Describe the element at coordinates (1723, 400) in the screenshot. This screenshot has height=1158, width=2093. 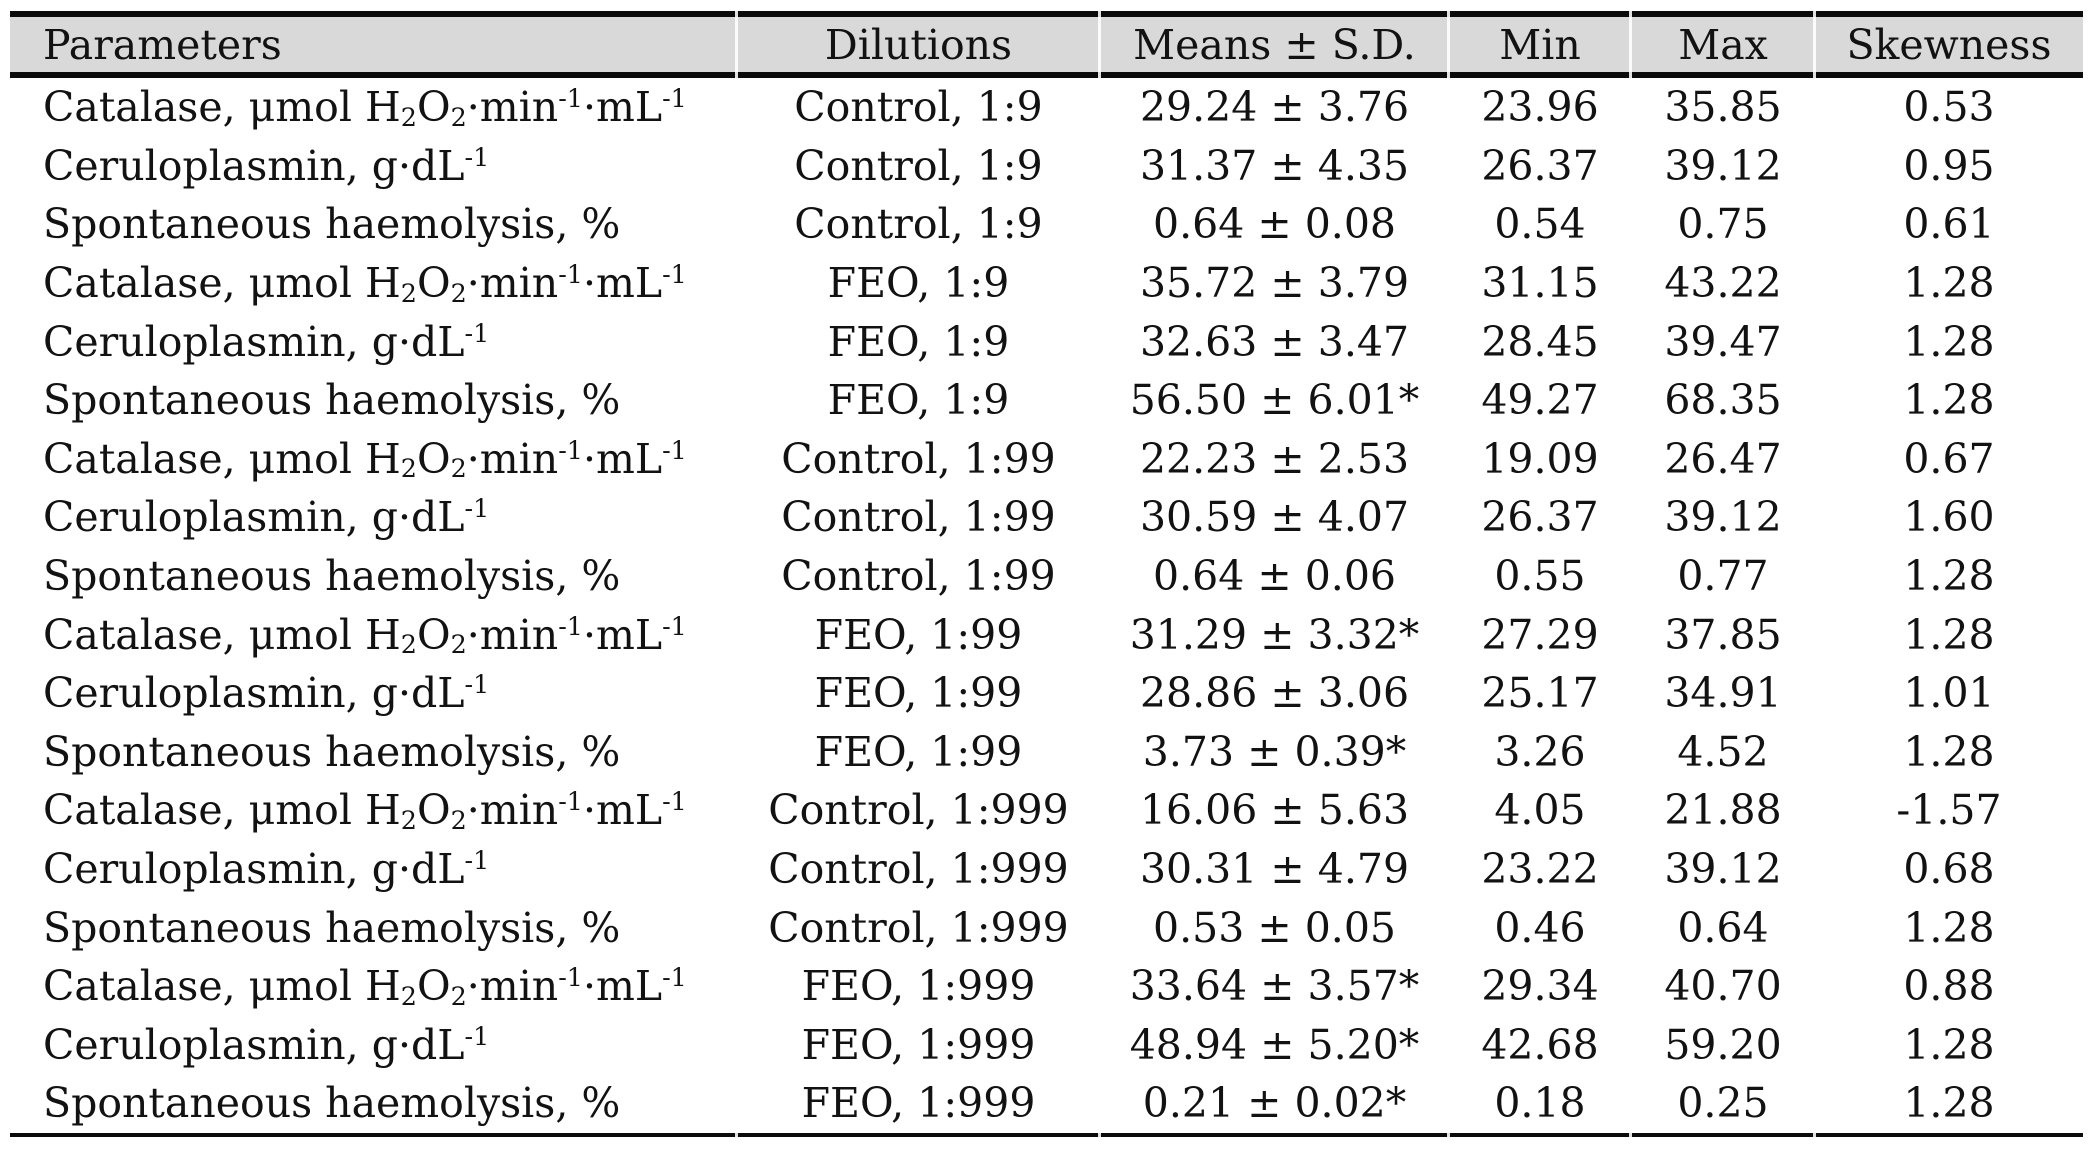
I see `cell-max: 68.35` at that location.